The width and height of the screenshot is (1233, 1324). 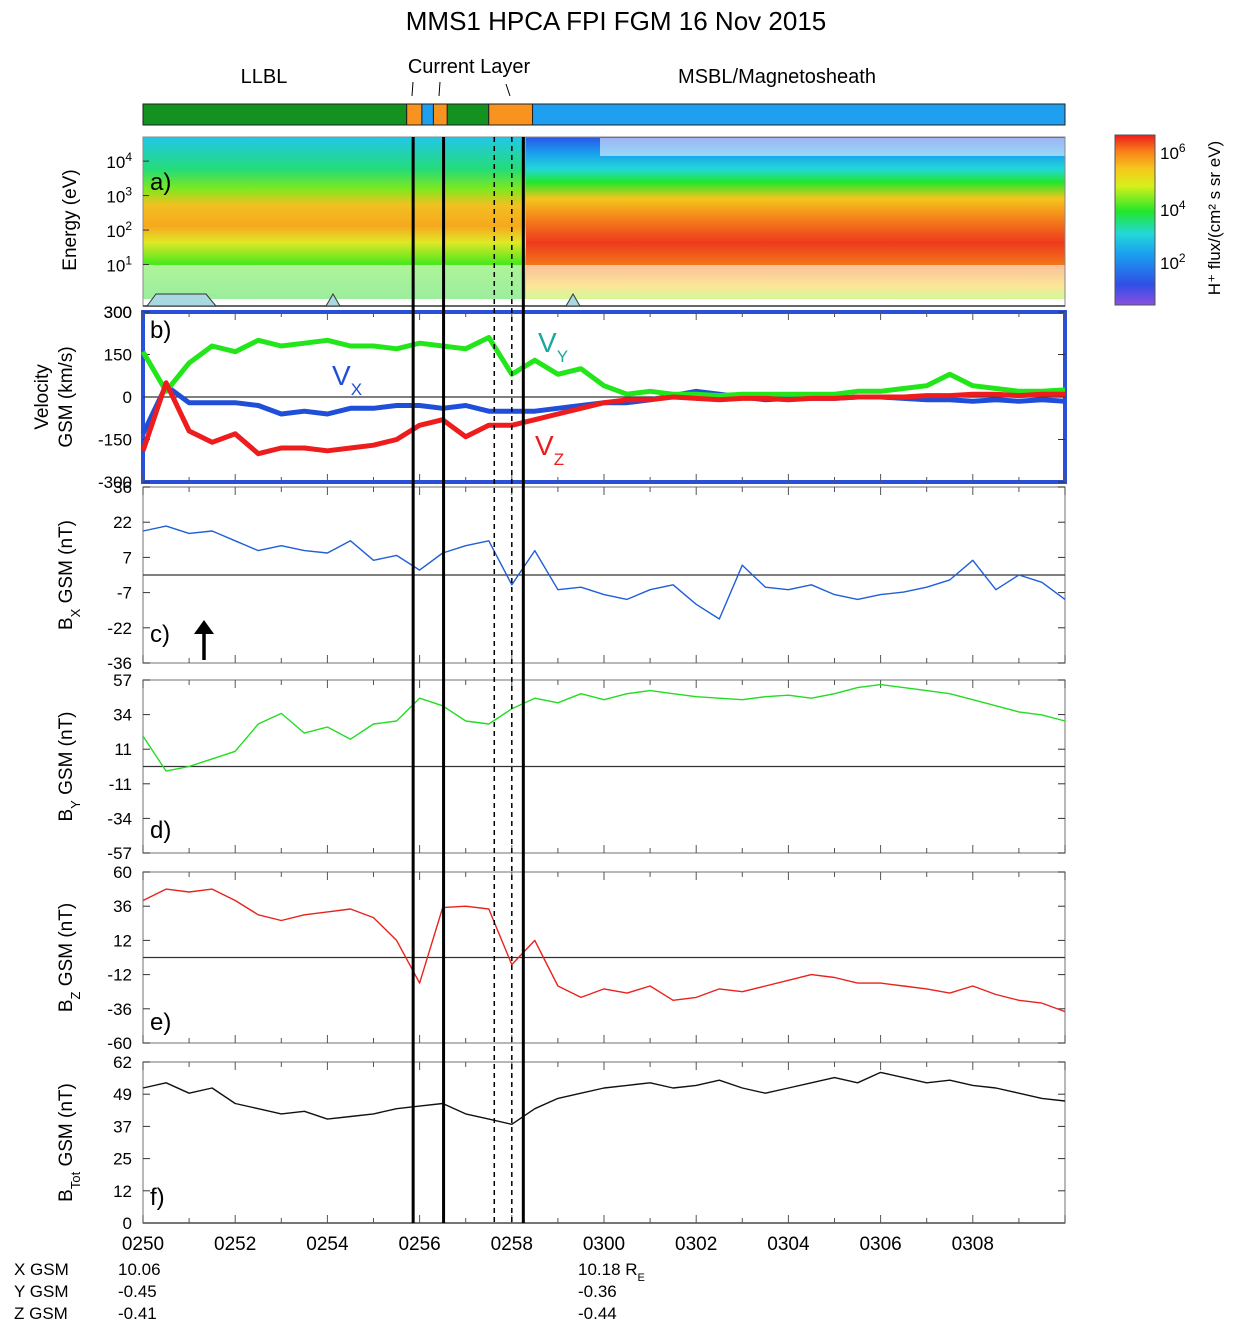 What do you see at coordinates (127, 1223) in the screenshot?
I see `ytick-label: 0` at bounding box center [127, 1223].